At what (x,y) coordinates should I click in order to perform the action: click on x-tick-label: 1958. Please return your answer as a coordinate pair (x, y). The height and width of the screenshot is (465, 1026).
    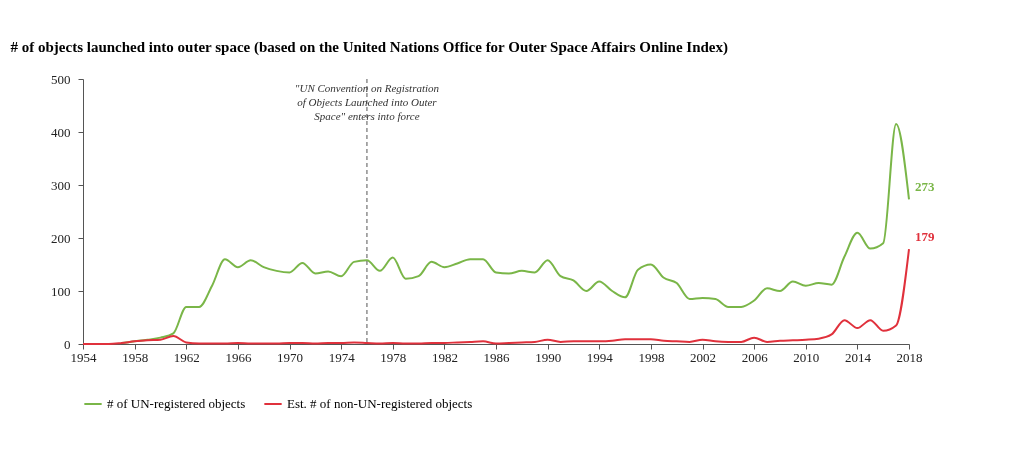
    Looking at the image, I should click on (135, 357).